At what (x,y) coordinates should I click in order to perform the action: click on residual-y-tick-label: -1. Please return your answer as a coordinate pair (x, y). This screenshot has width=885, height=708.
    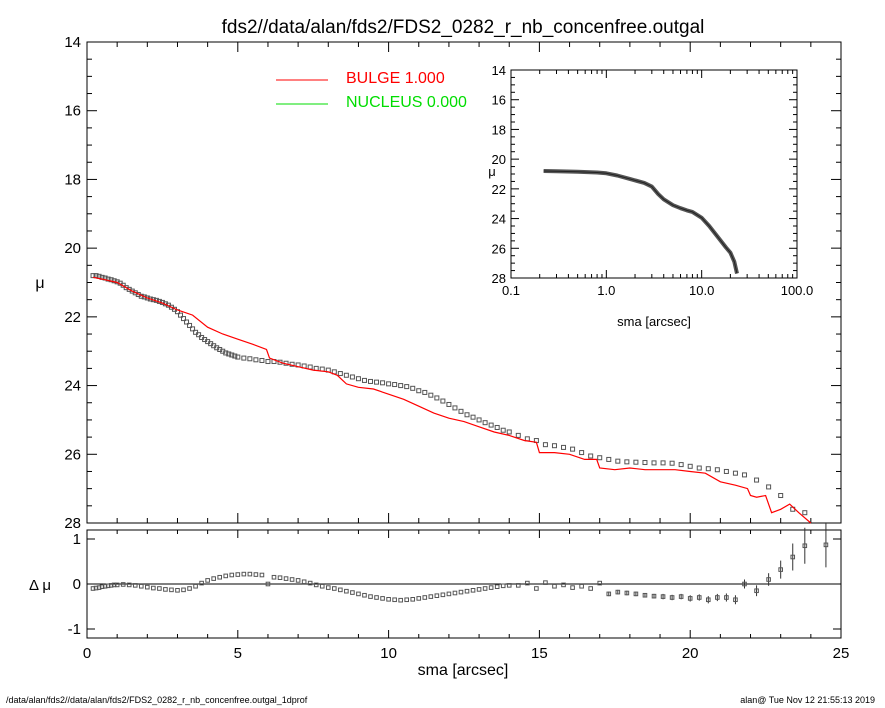
    Looking at the image, I should click on (74, 629).